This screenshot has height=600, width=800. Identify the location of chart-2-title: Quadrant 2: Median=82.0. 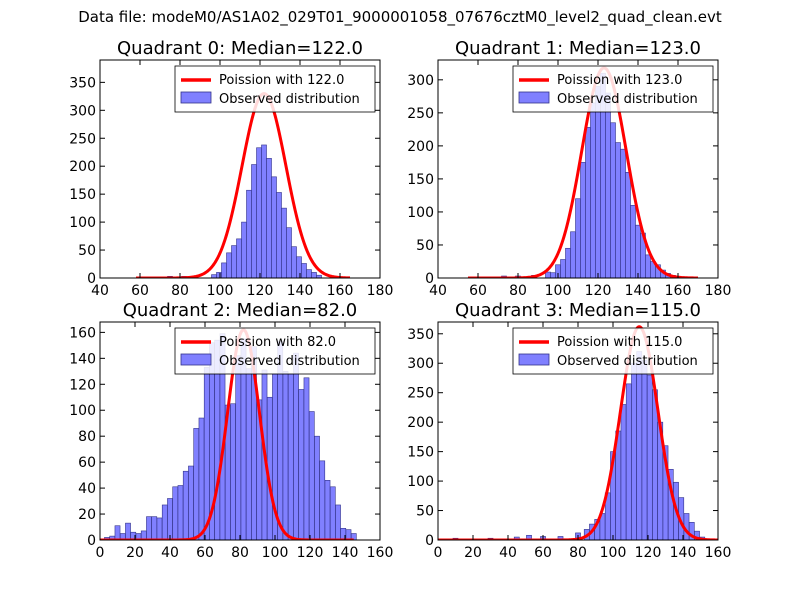
(240, 310).